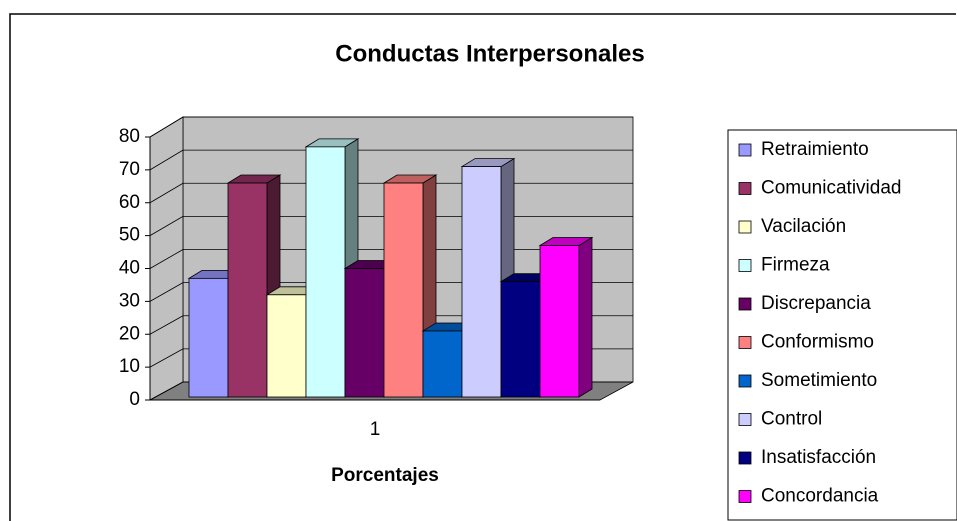 Image resolution: width=957 pixels, height=521 pixels. Describe the element at coordinates (129, 169) in the screenshot. I see `y-tick-label: 70` at that location.